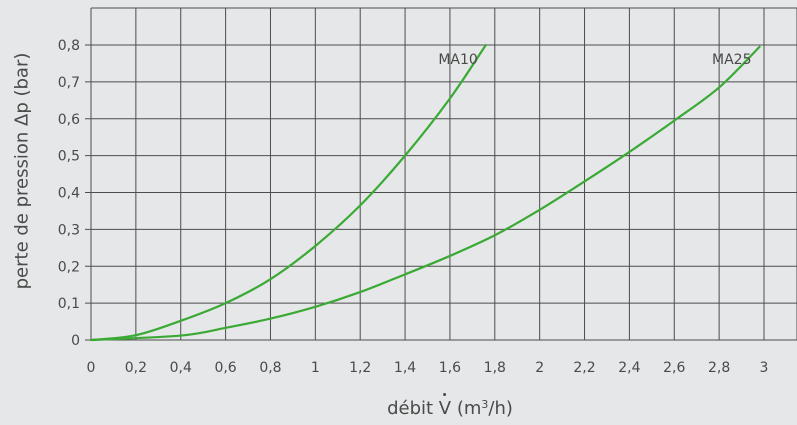 The image size is (797, 425). What do you see at coordinates (413, 408) in the screenshot?
I see `x-axis-title-prefix: débit` at bounding box center [413, 408].